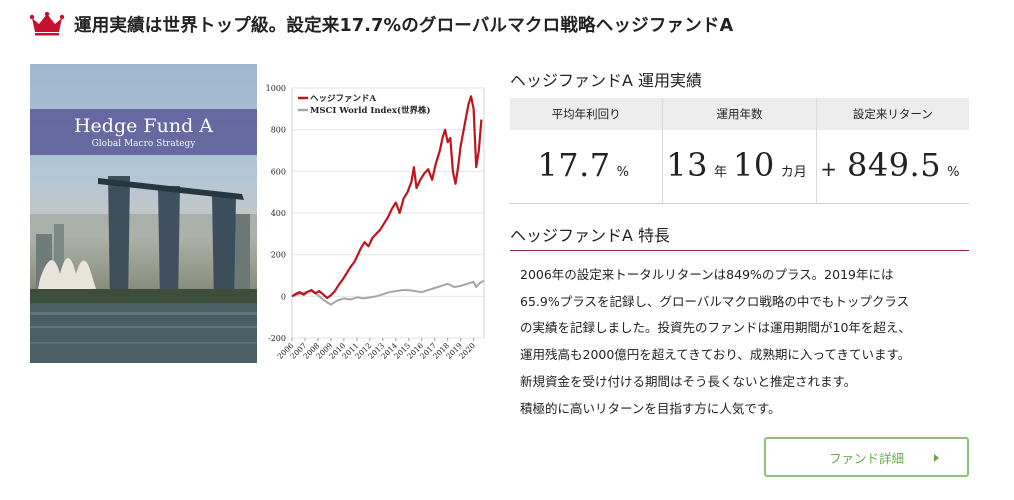 This screenshot has width=1014, height=500. I want to click on performance-title-fund: ヘッジファンドA, so click(571, 80).